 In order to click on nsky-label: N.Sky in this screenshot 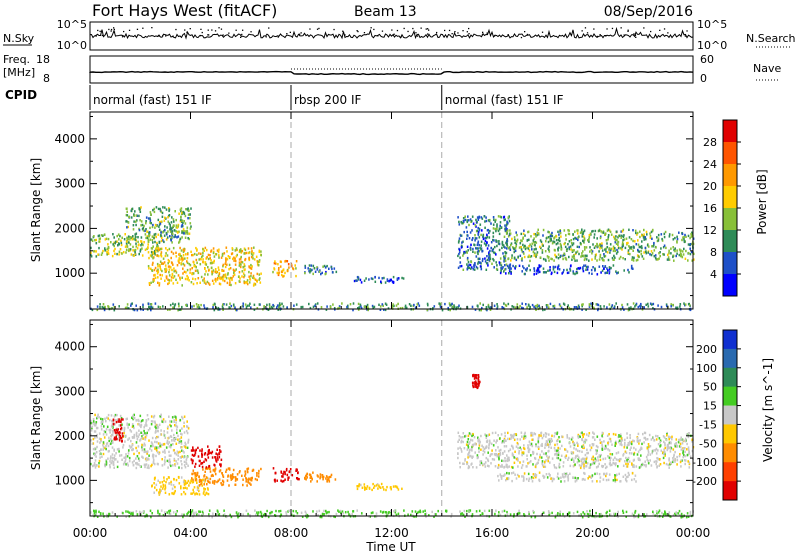, I will do `click(19, 38)`.